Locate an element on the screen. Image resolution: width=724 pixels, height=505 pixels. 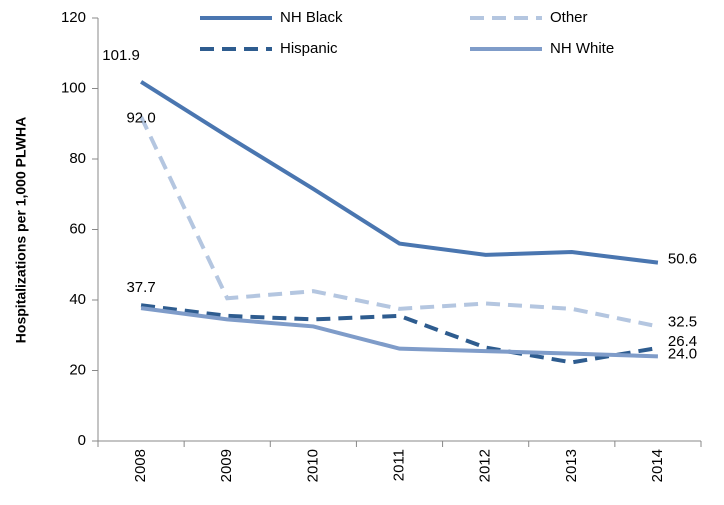
data-label: 50.6 is located at coordinates (682, 259).